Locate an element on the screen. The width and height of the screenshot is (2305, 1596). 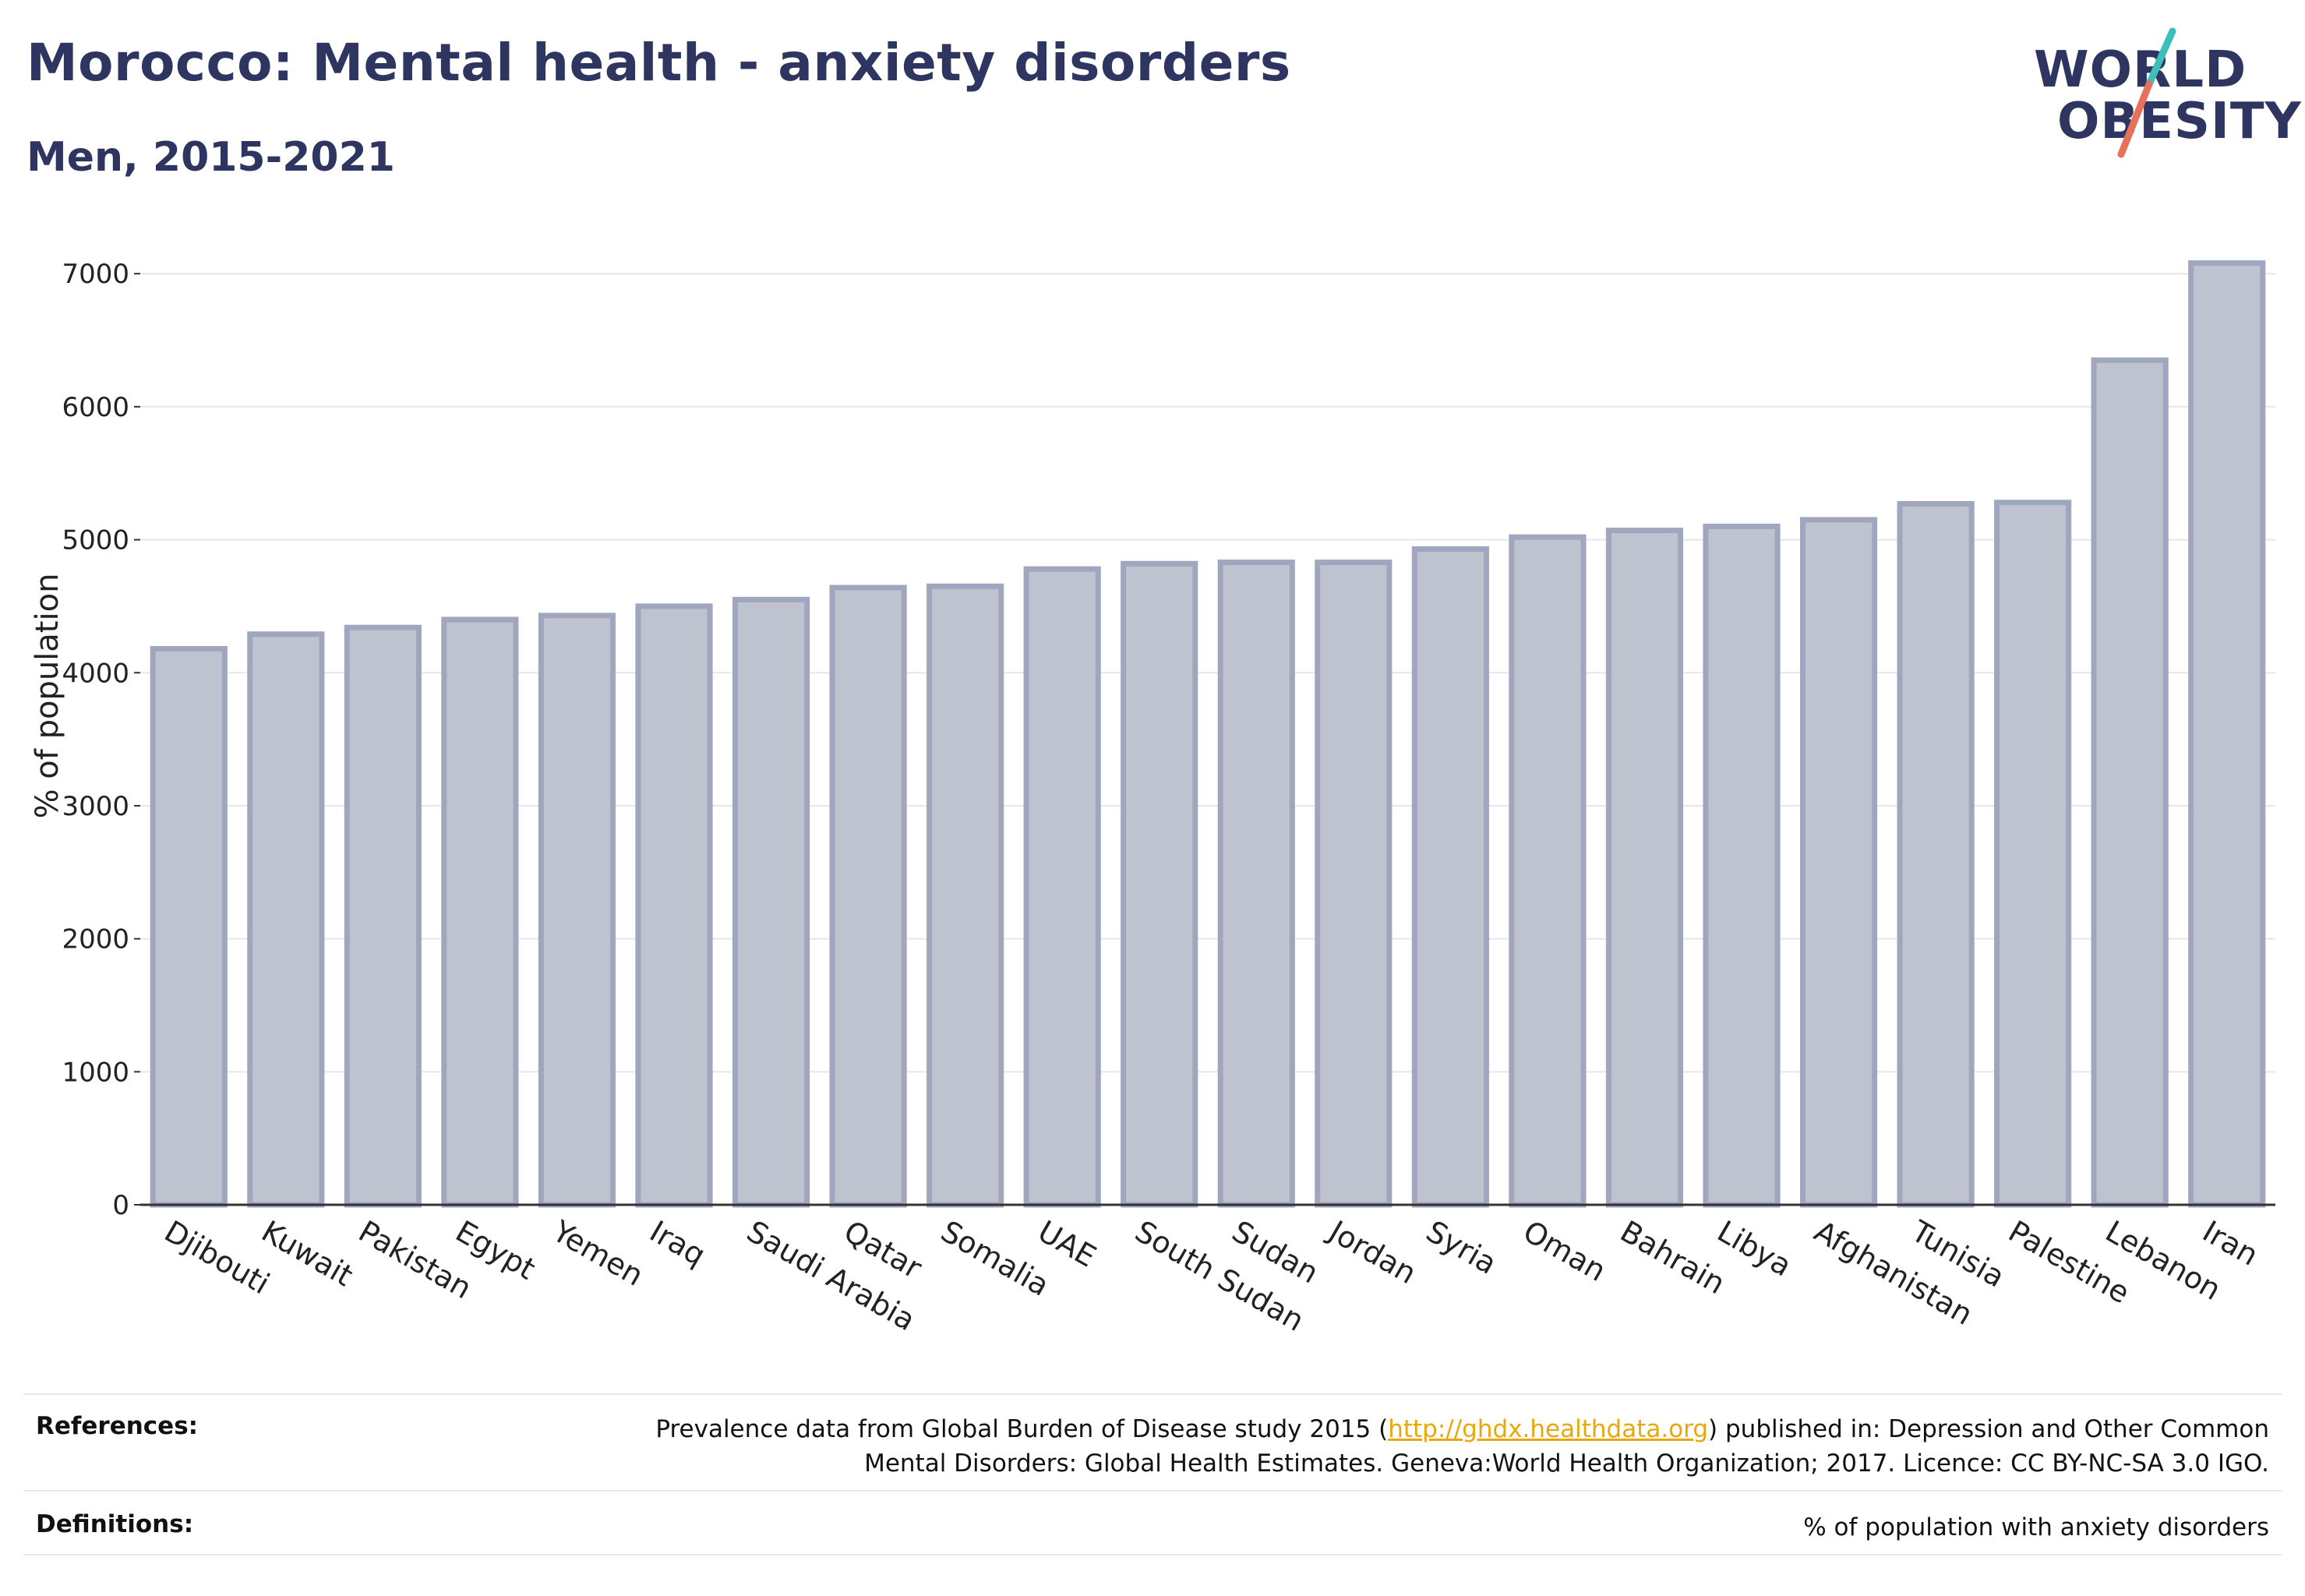
logo-word-obesity: OBESITY is located at coordinates (2179, 121).